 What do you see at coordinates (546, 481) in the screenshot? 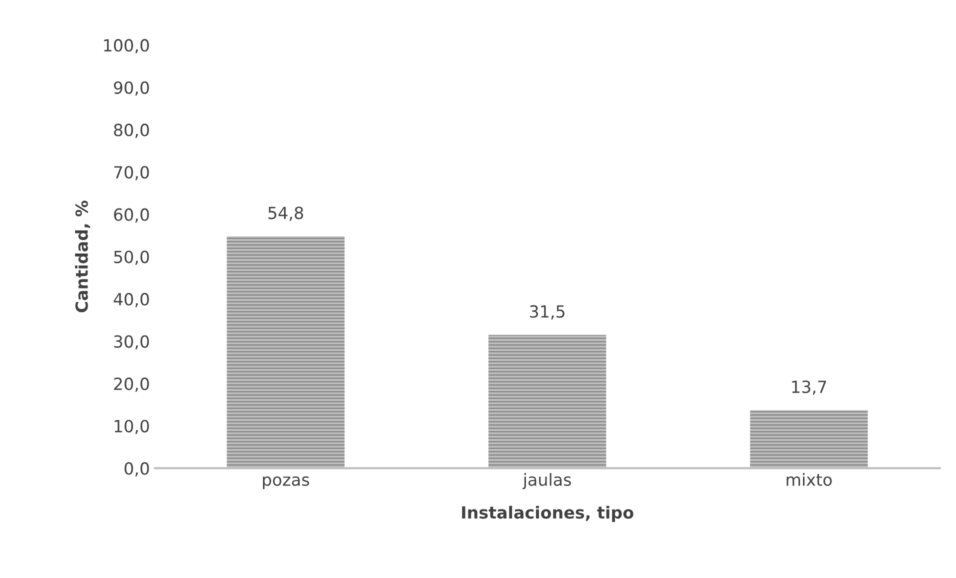
I see `x-tick-label: jaulas` at bounding box center [546, 481].